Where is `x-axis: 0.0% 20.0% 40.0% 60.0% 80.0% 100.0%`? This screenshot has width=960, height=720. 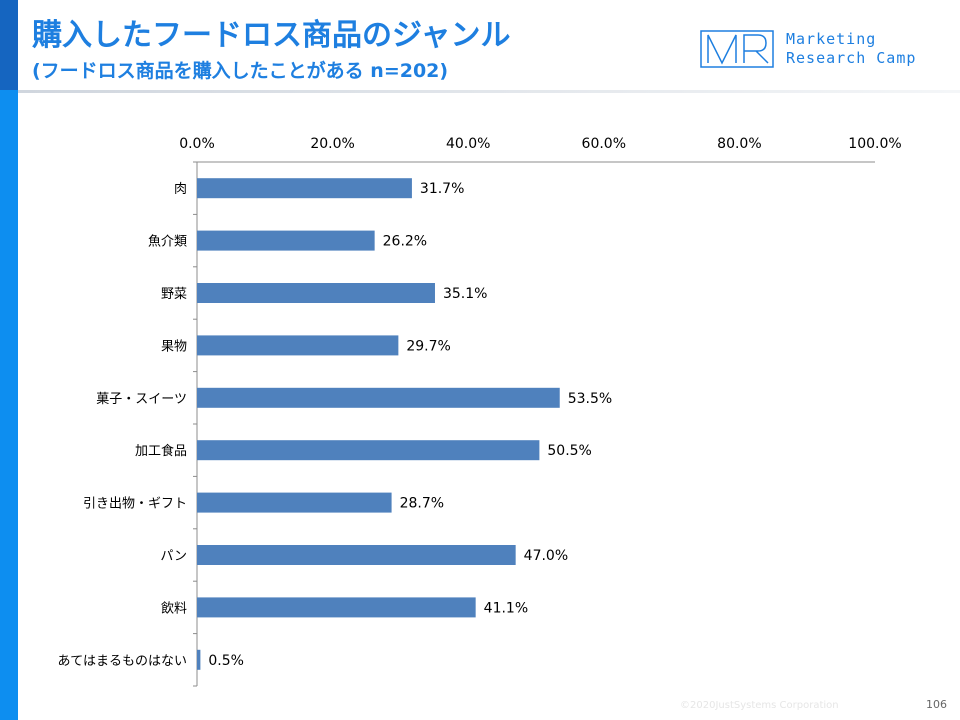 x-axis: 0.0% 20.0% 40.0% 60.0% 80.0% 100.0% is located at coordinates (540, 149).